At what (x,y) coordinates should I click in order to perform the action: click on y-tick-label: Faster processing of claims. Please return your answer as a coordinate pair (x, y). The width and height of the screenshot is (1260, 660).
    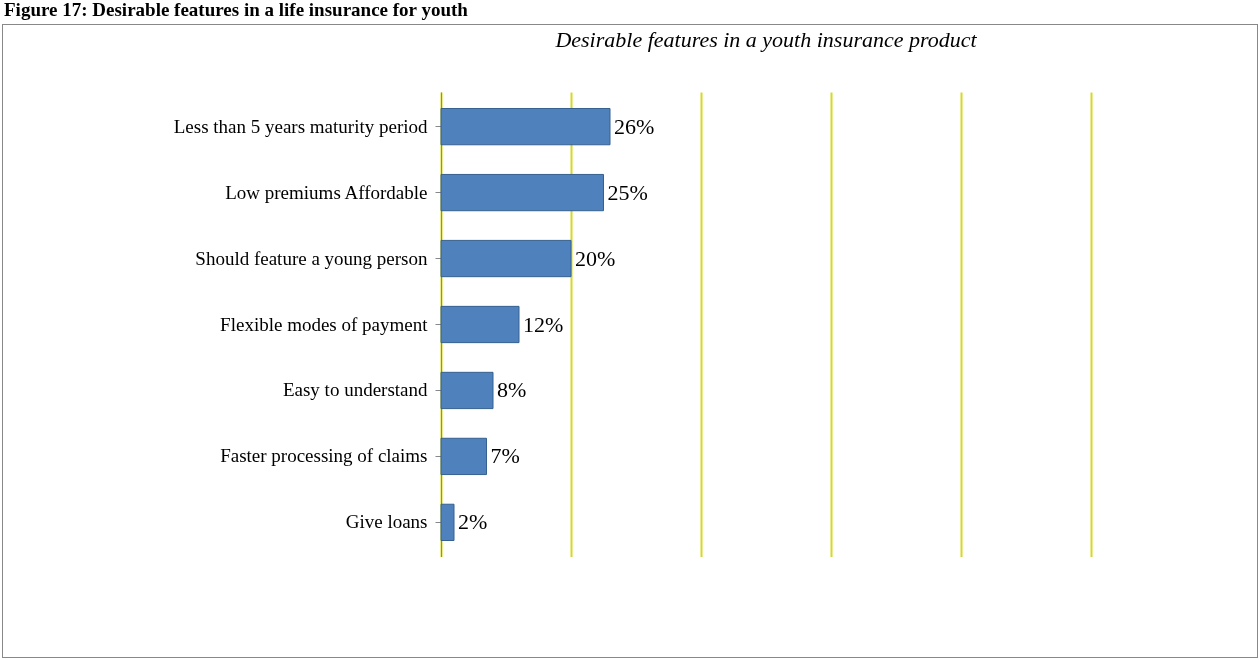
    Looking at the image, I should click on (324, 456).